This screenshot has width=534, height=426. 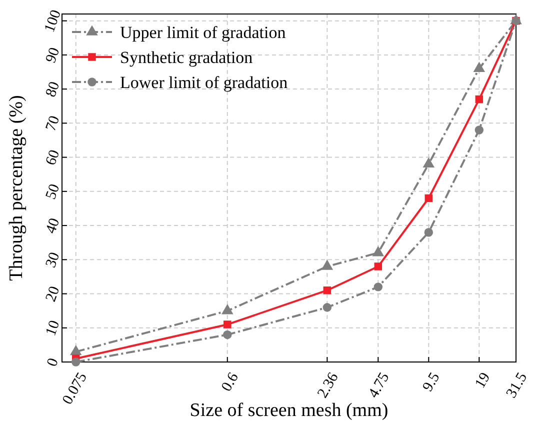 What do you see at coordinates (53, 21) in the screenshot?
I see `y-tick-label: 100` at bounding box center [53, 21].